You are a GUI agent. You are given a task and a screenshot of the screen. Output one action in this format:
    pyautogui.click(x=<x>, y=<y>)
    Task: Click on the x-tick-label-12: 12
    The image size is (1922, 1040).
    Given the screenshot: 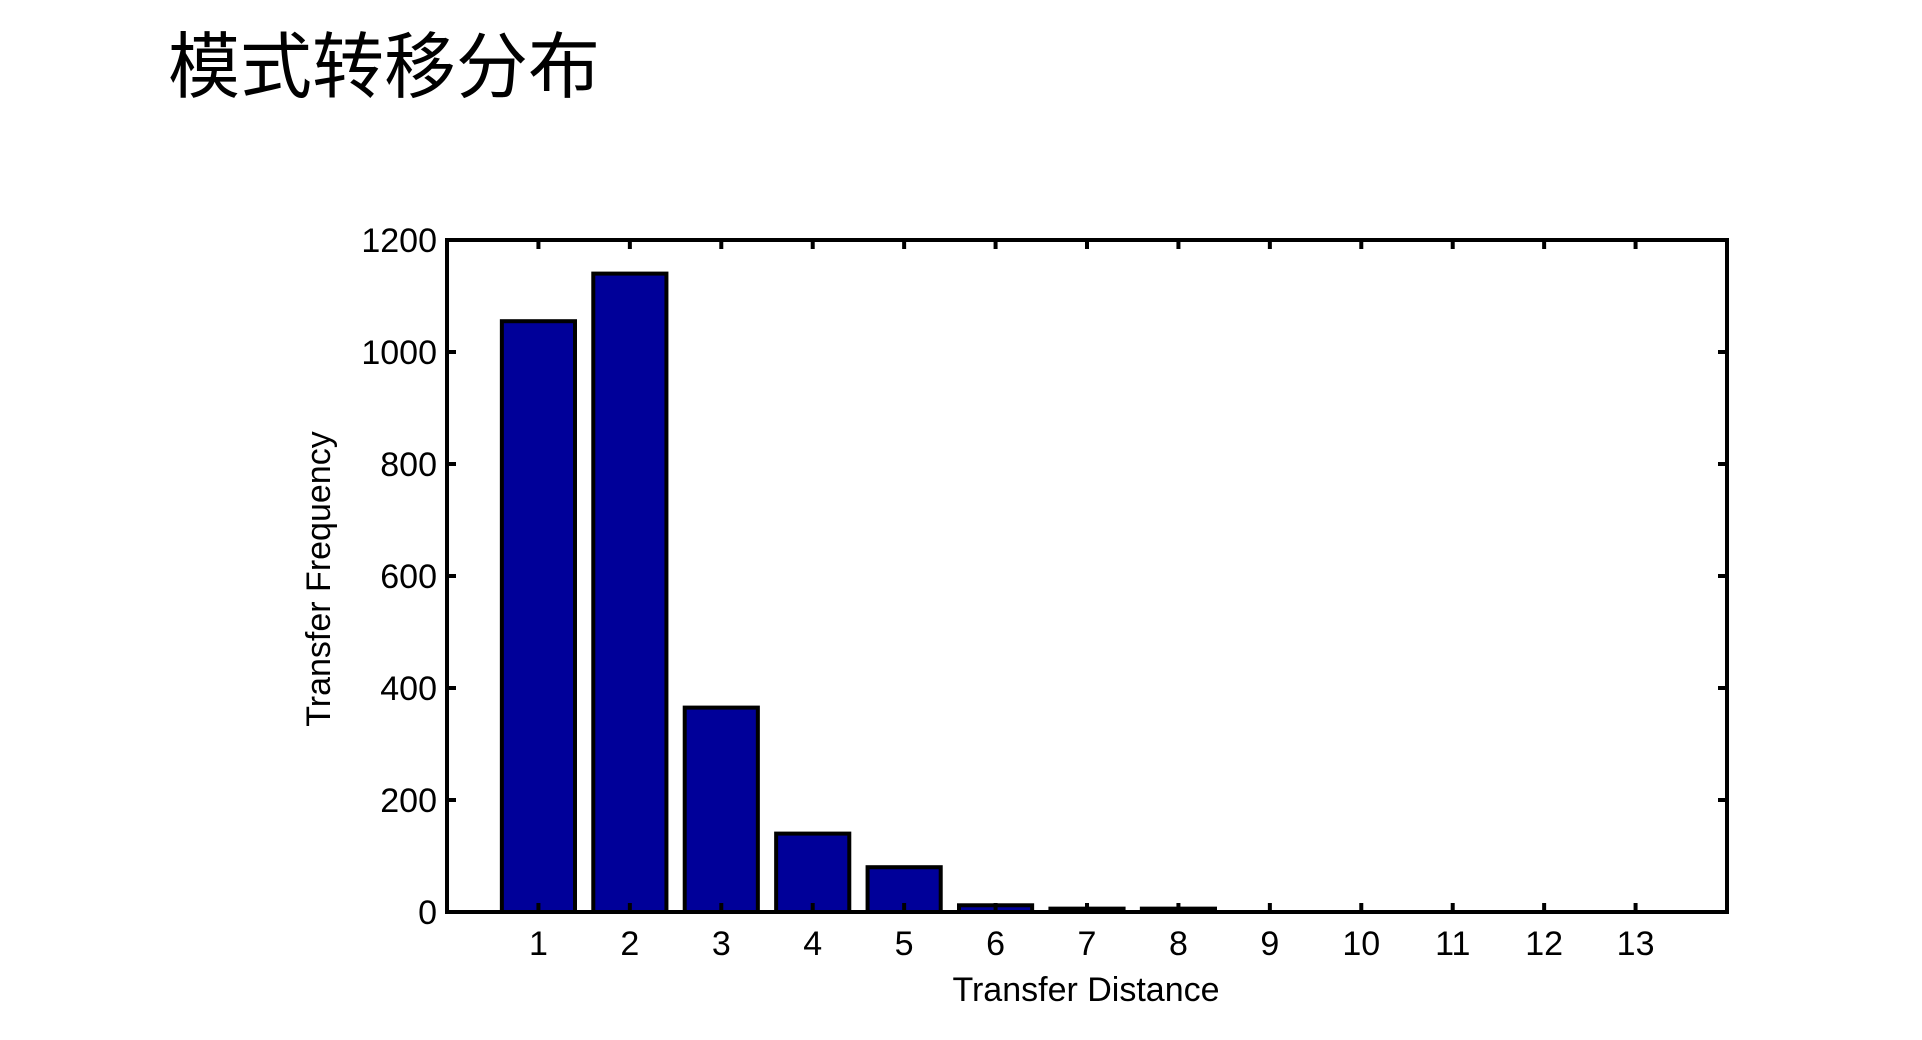 What is the action you would take?
    pyautogui.click(x=1544, y=944)
    